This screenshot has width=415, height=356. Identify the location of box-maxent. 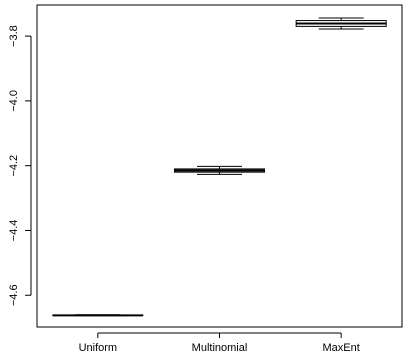
(341, 23).